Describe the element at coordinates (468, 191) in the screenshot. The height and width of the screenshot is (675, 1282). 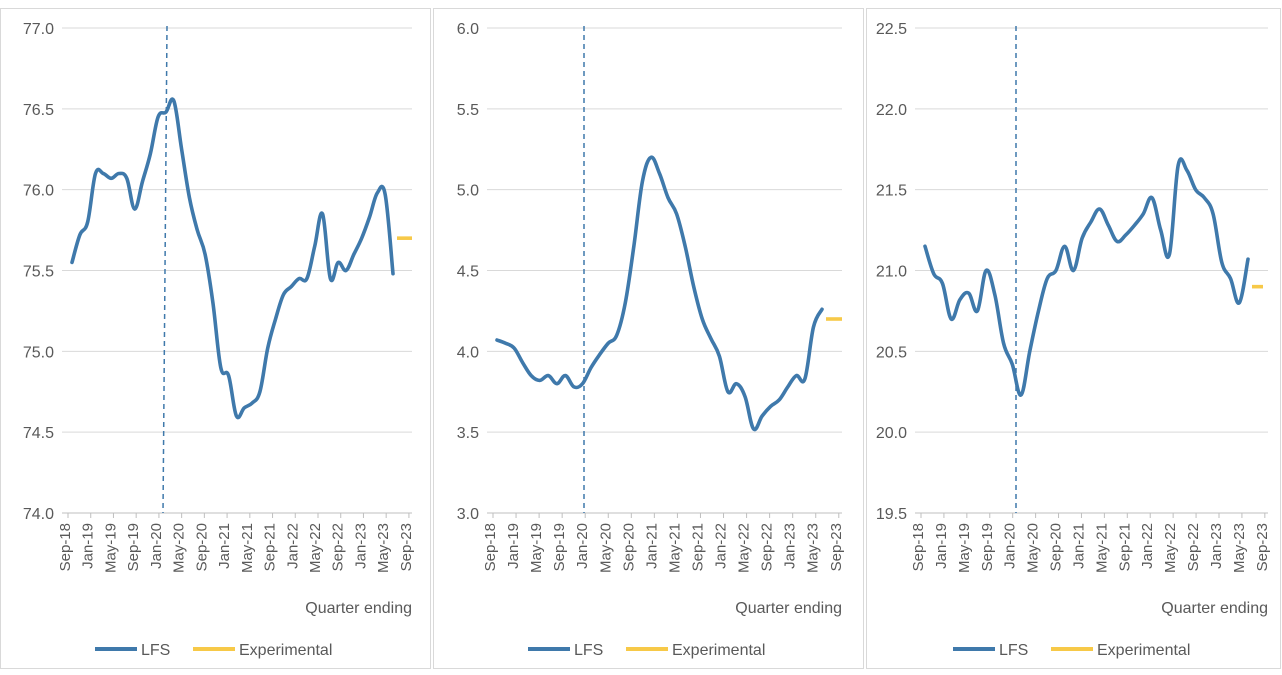
I see `y-tick-label: 5.0` at that location.